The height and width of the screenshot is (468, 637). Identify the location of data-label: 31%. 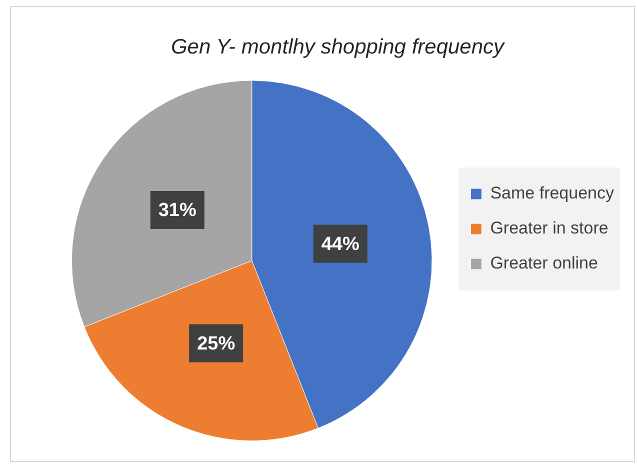
(177, 211).